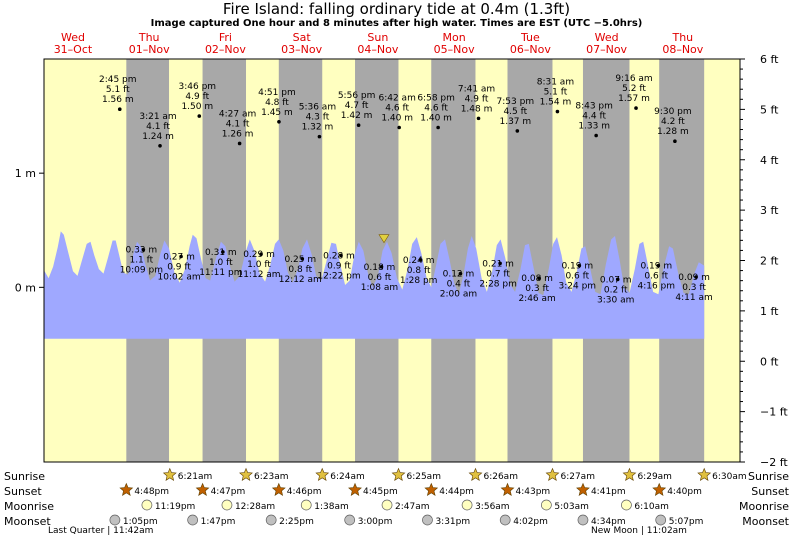  I want to click on date-label: 31–Oct, so click(73, 49).